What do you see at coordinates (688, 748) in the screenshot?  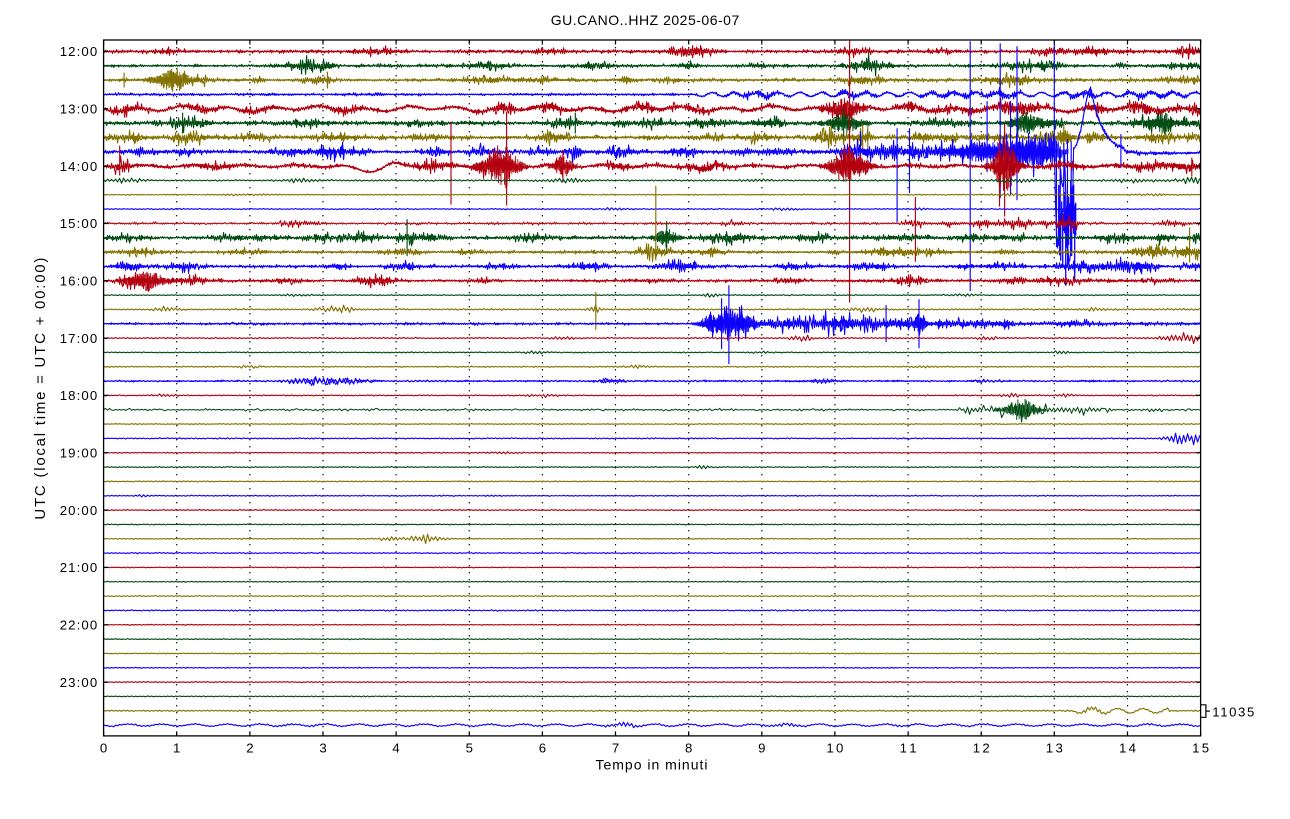 I see `svg-text: 8` at bounding box center [688, 748].